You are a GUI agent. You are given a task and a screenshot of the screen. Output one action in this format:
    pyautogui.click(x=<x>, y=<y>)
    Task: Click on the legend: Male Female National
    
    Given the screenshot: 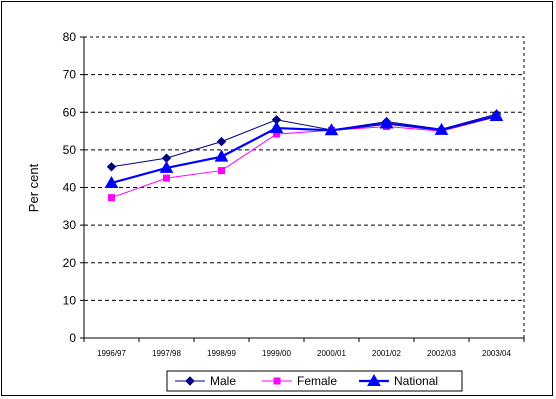 What is the action you would take?
    pyautogui.click(x=314, y=381)
    